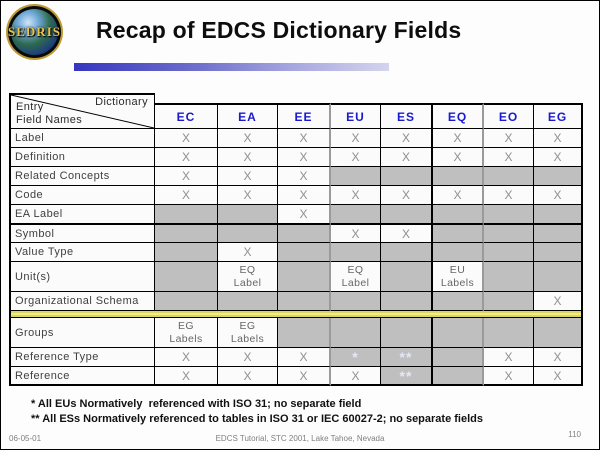 Image resolution: width=600 pixels, height=450 pixels. What do you see at coordinates (509, 116) in the screenshot?
I see `column-header: EO` at bounding box center [509, 116].